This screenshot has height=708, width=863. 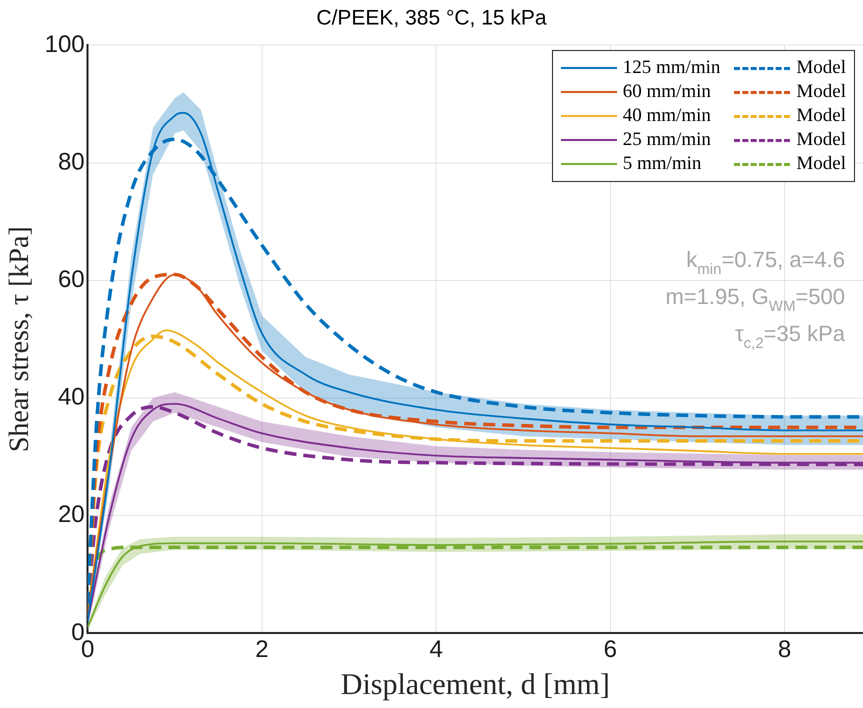 I want to click on y-tick-label: 20, so click(x=71, y=514).